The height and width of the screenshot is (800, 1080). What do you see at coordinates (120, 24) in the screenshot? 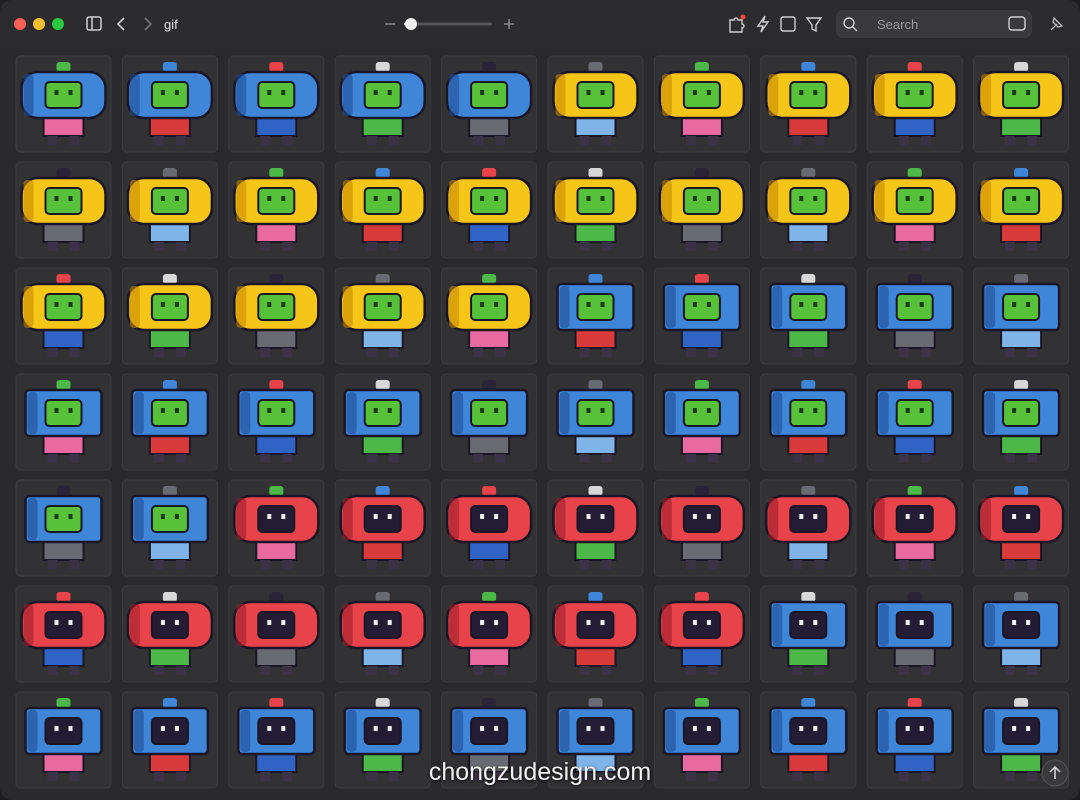
I see `back-button` at bounding box center [120, 24].